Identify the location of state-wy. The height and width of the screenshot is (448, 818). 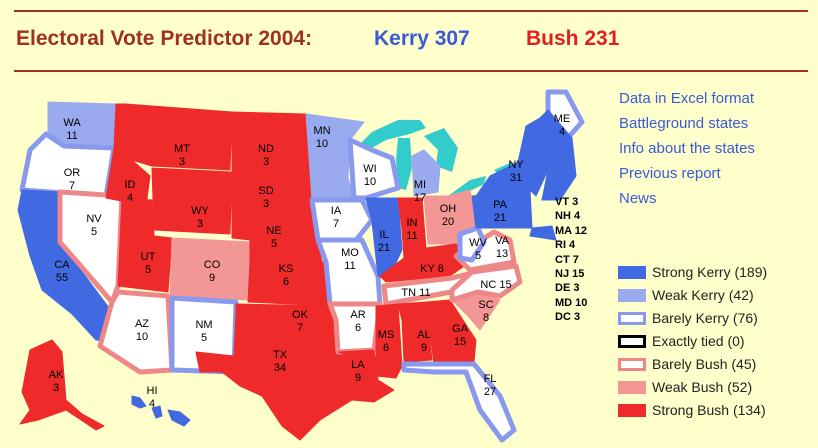
(192, 201).